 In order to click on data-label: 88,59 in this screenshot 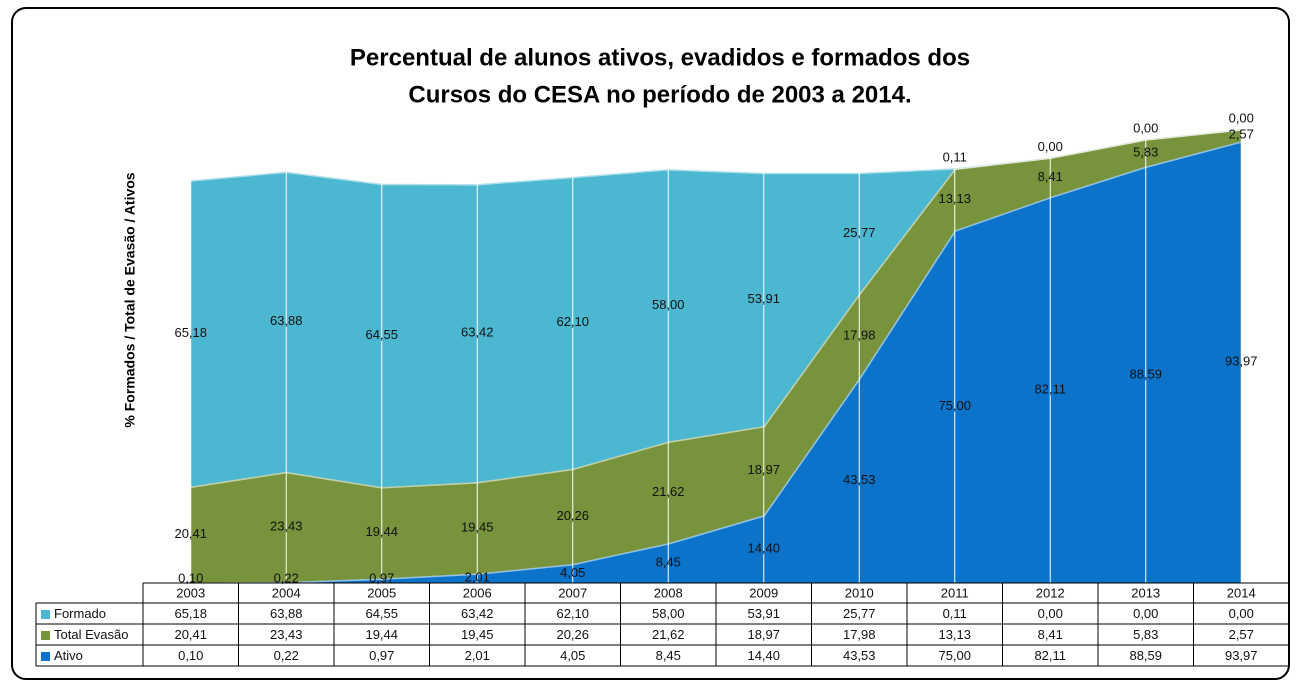, I will do `click(1145, 373)`.